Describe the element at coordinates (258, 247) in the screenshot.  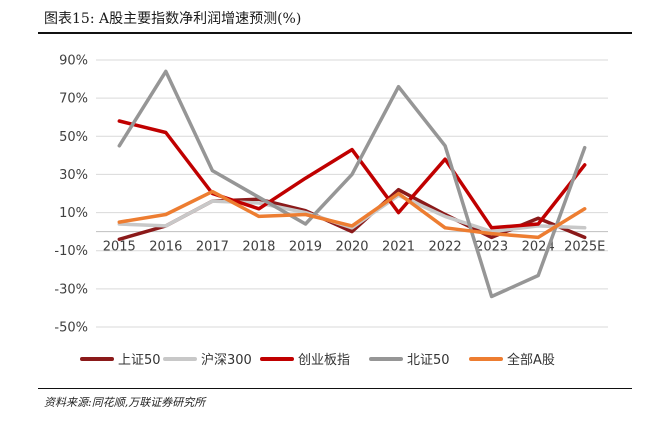
I see `x-tick-label: 2018` at that location.